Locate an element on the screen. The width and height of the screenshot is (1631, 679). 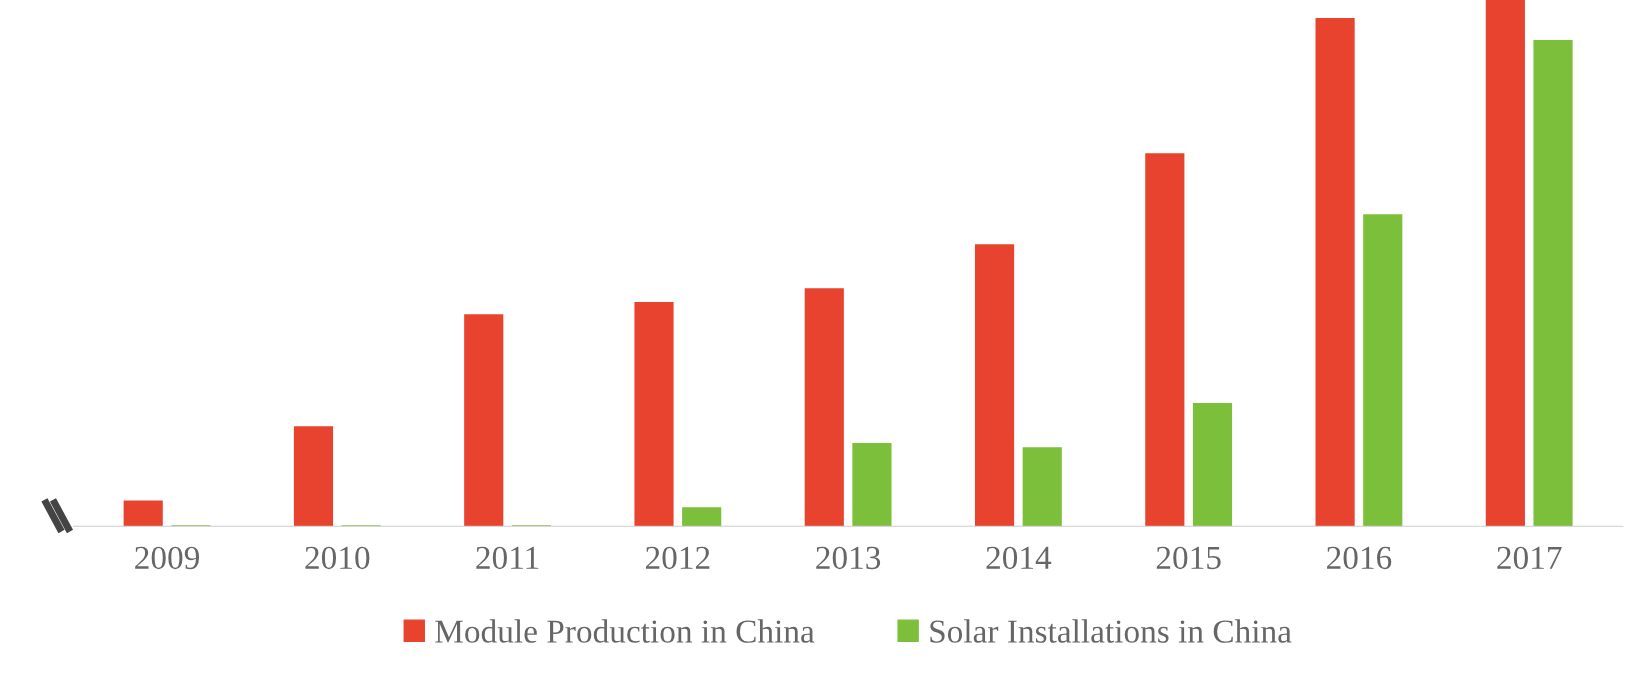
x-tick-label: 2012 is located at coordinates (677, 558).